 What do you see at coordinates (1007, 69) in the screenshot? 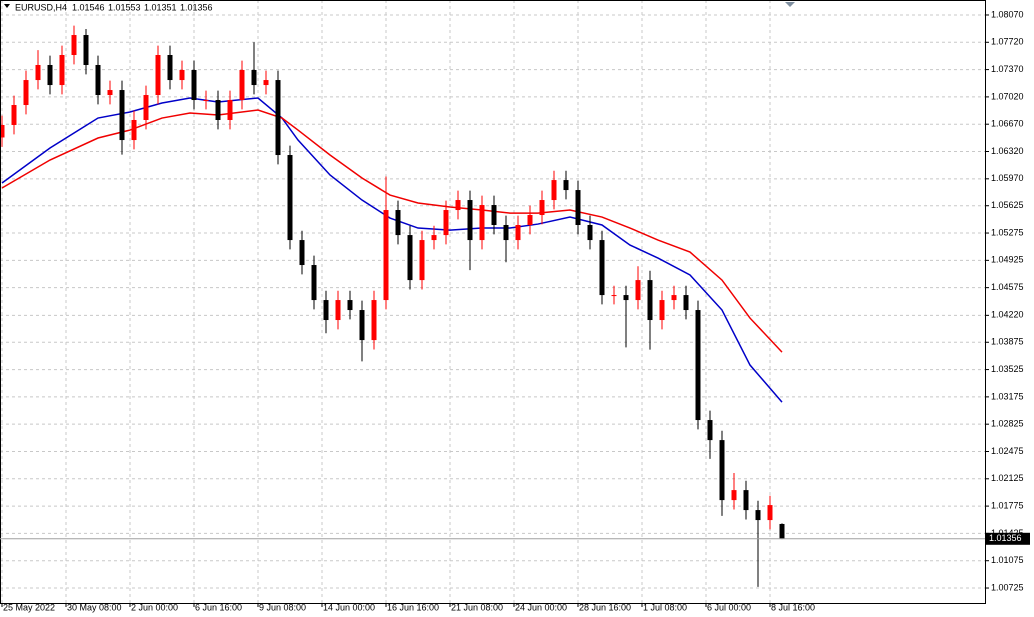
I see `y-tick-label: 1.07370` at bounding box center [1007, 69].